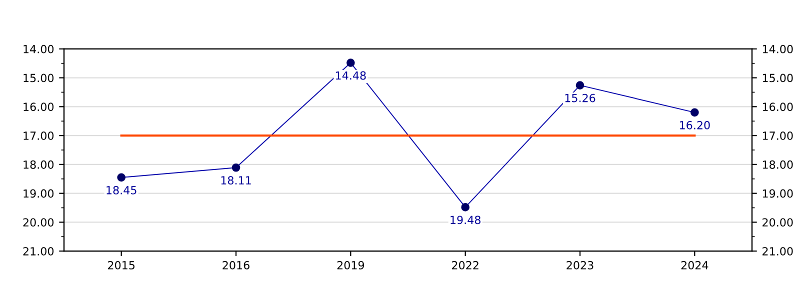  I want to click on data-label: 18.11, so click(236, 180).